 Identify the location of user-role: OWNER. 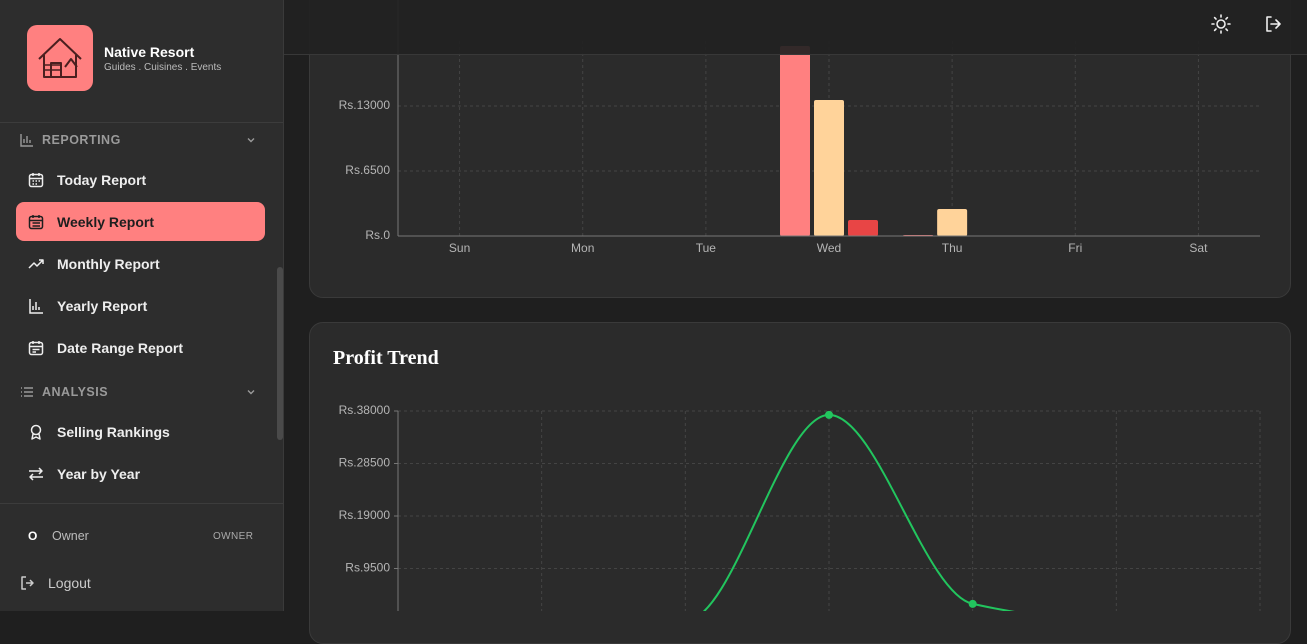
(233, 536).